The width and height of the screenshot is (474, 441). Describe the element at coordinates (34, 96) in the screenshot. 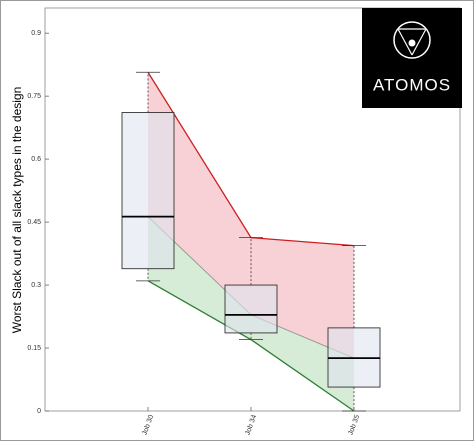

I see `y-tick-label: 0.75` at that location.